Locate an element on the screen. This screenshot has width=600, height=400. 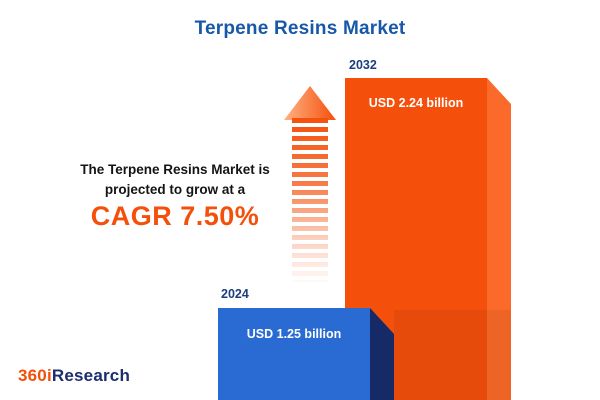
year-label-2024: 2024 is located at coordinates (235, 294).